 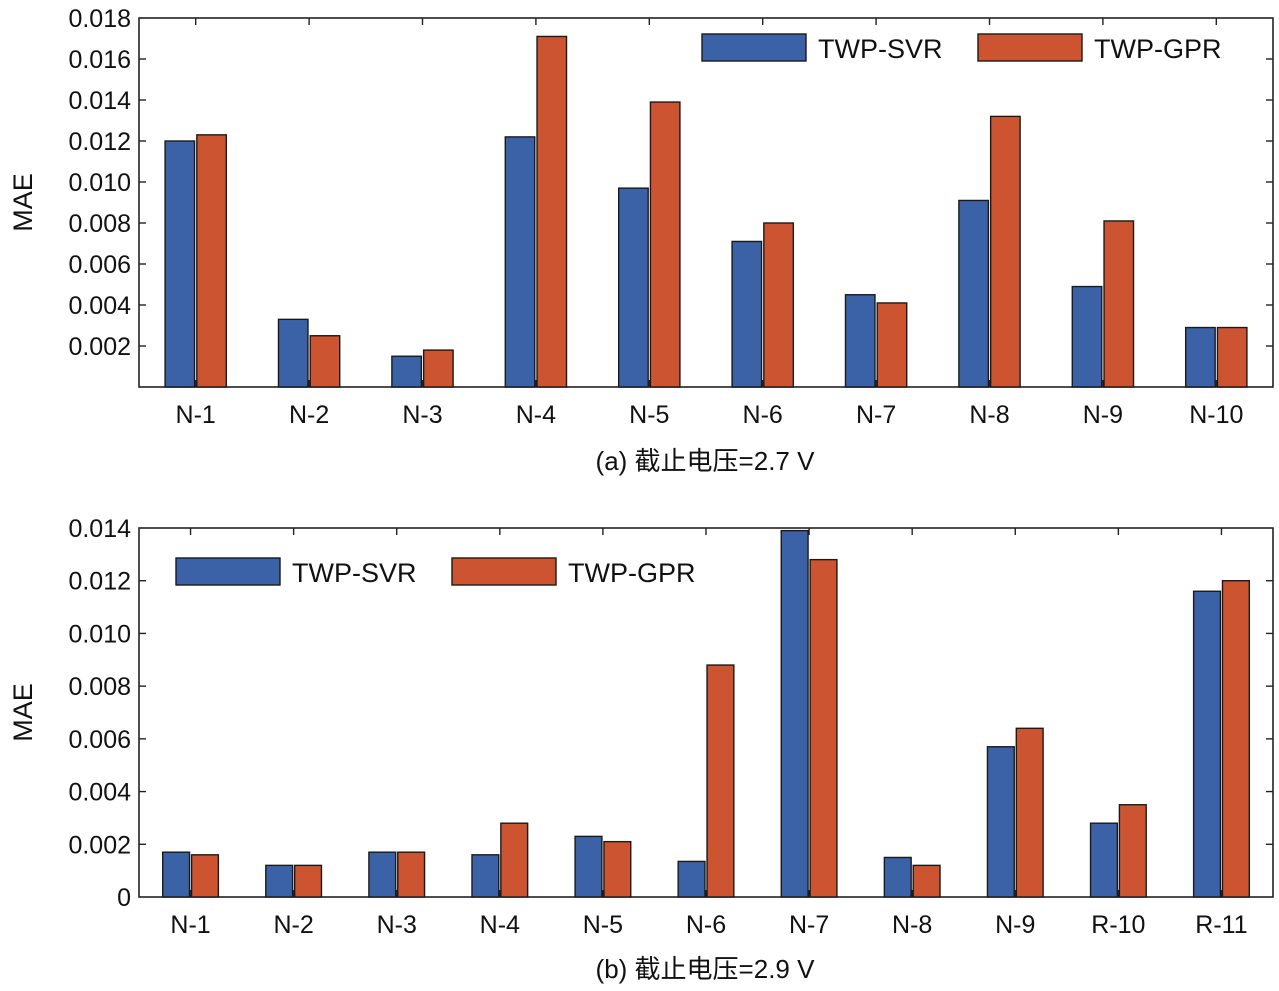 What do you see at coordinates (706, 461) in the screenshot?
I see `chart-caption: (a) 截止电压=2.7 V` at bounding box center [706, 461].